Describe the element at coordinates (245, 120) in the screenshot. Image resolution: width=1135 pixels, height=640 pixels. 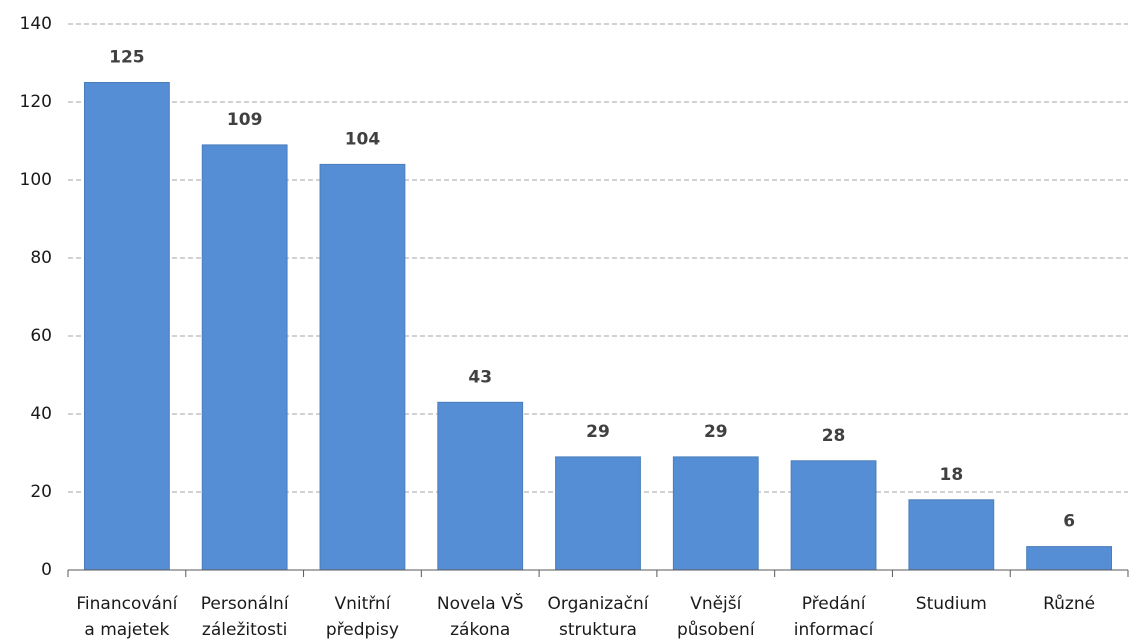
I see `data-label: 109` at that location.